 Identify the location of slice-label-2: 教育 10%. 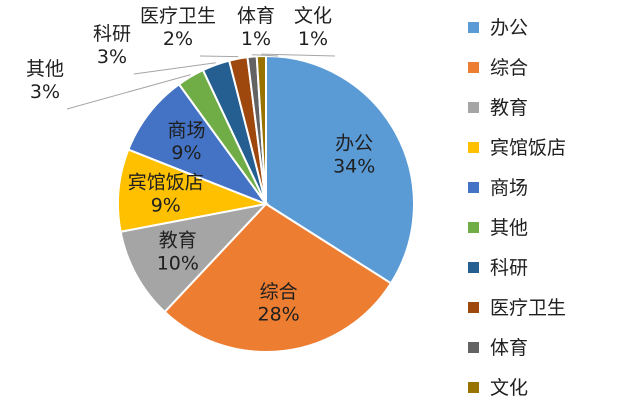
(178, 251).